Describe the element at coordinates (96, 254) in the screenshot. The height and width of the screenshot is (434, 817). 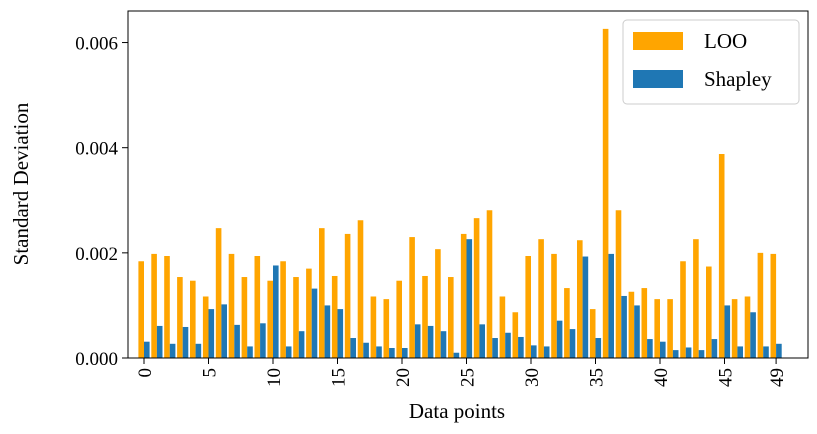
I see `y-tick-label: 0.002` at that location.